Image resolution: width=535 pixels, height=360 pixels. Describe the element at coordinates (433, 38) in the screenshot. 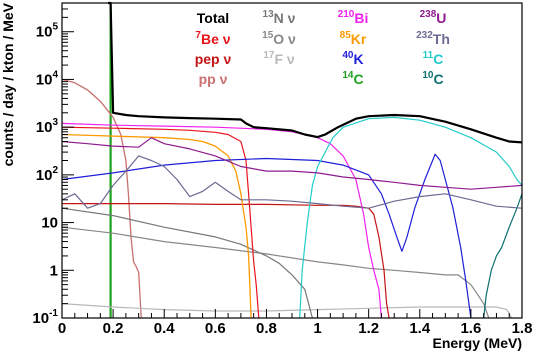

I see `legend-entry: 232Th` at that location.